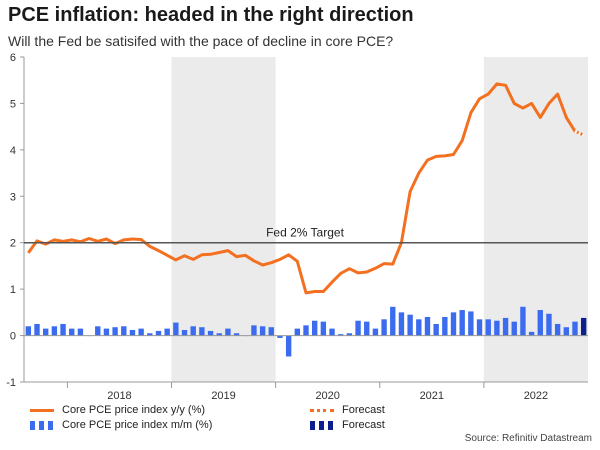 The image size is (600, 450). I want to click on shaded-year-2019, so click(223, 219).